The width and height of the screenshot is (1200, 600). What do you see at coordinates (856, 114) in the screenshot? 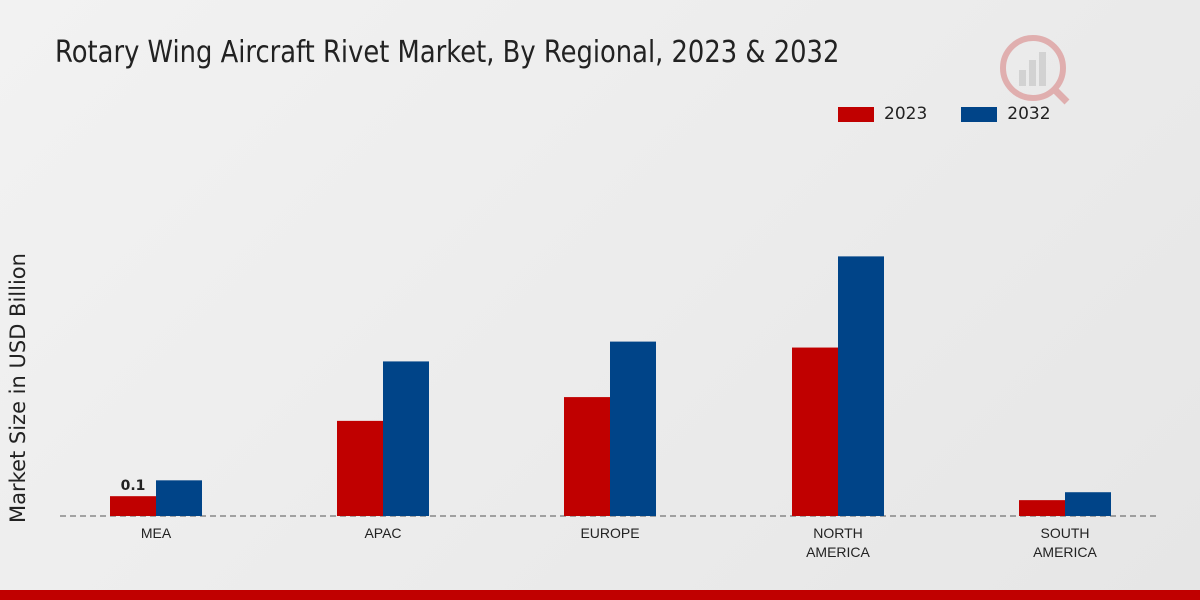
I see `legend-swatch-2023` at bounding box center [856, 114].